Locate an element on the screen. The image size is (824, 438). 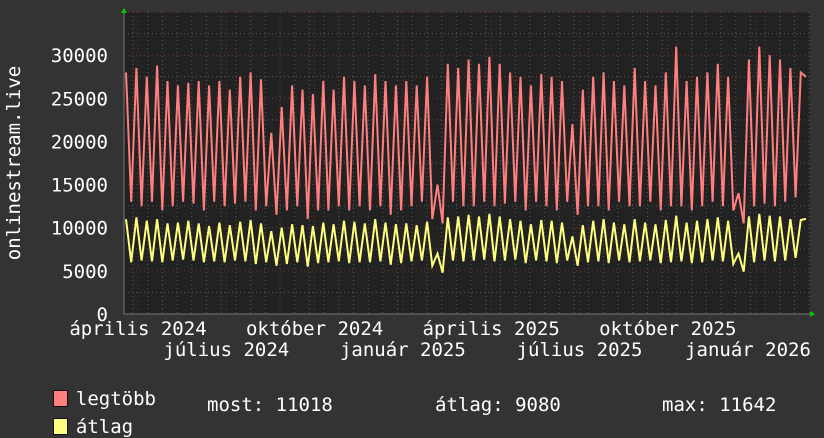
stat-max: max: 11642 is located at coordinates (719, 405).